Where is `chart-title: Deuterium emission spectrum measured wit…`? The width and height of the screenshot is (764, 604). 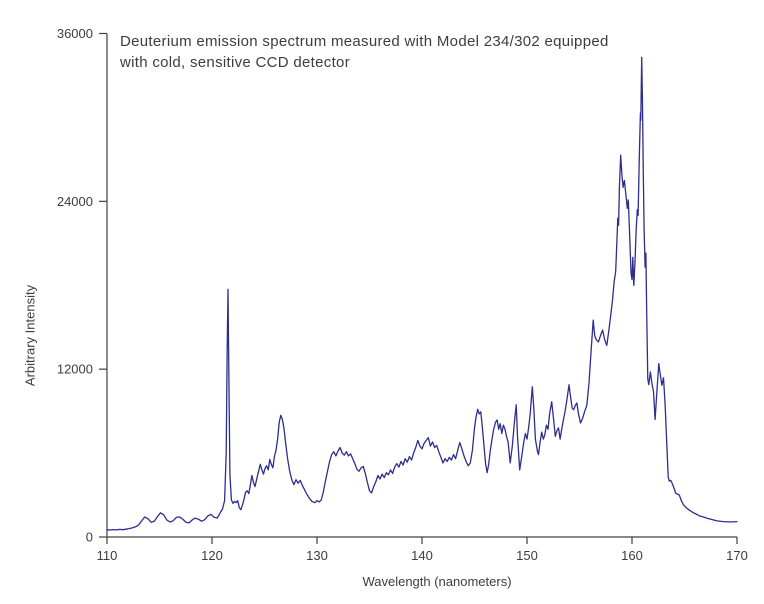
chart-title: Deuterium emission spectrum measured wit… is located at coordinates (364, 52).